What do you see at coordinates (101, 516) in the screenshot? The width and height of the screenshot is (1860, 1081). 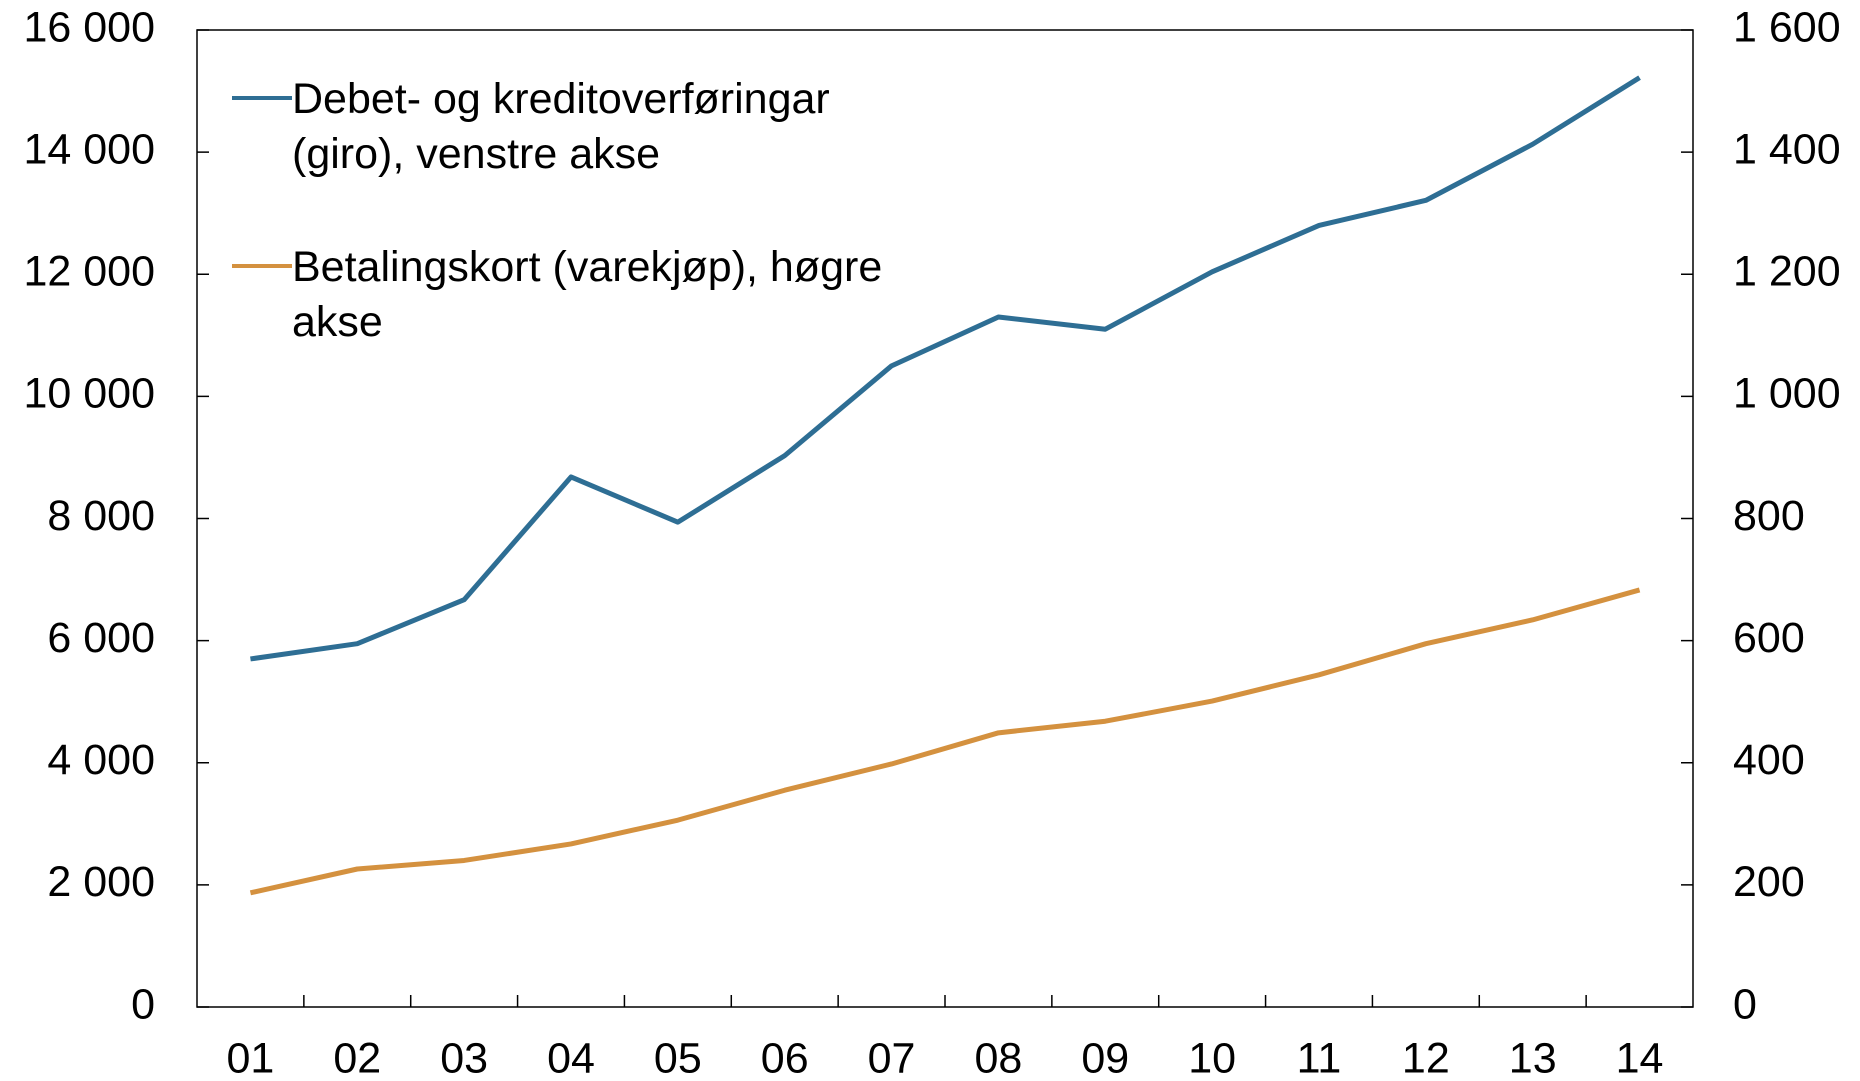 I see `y-tick-label: 8 000` at bounding box center [101, 516].